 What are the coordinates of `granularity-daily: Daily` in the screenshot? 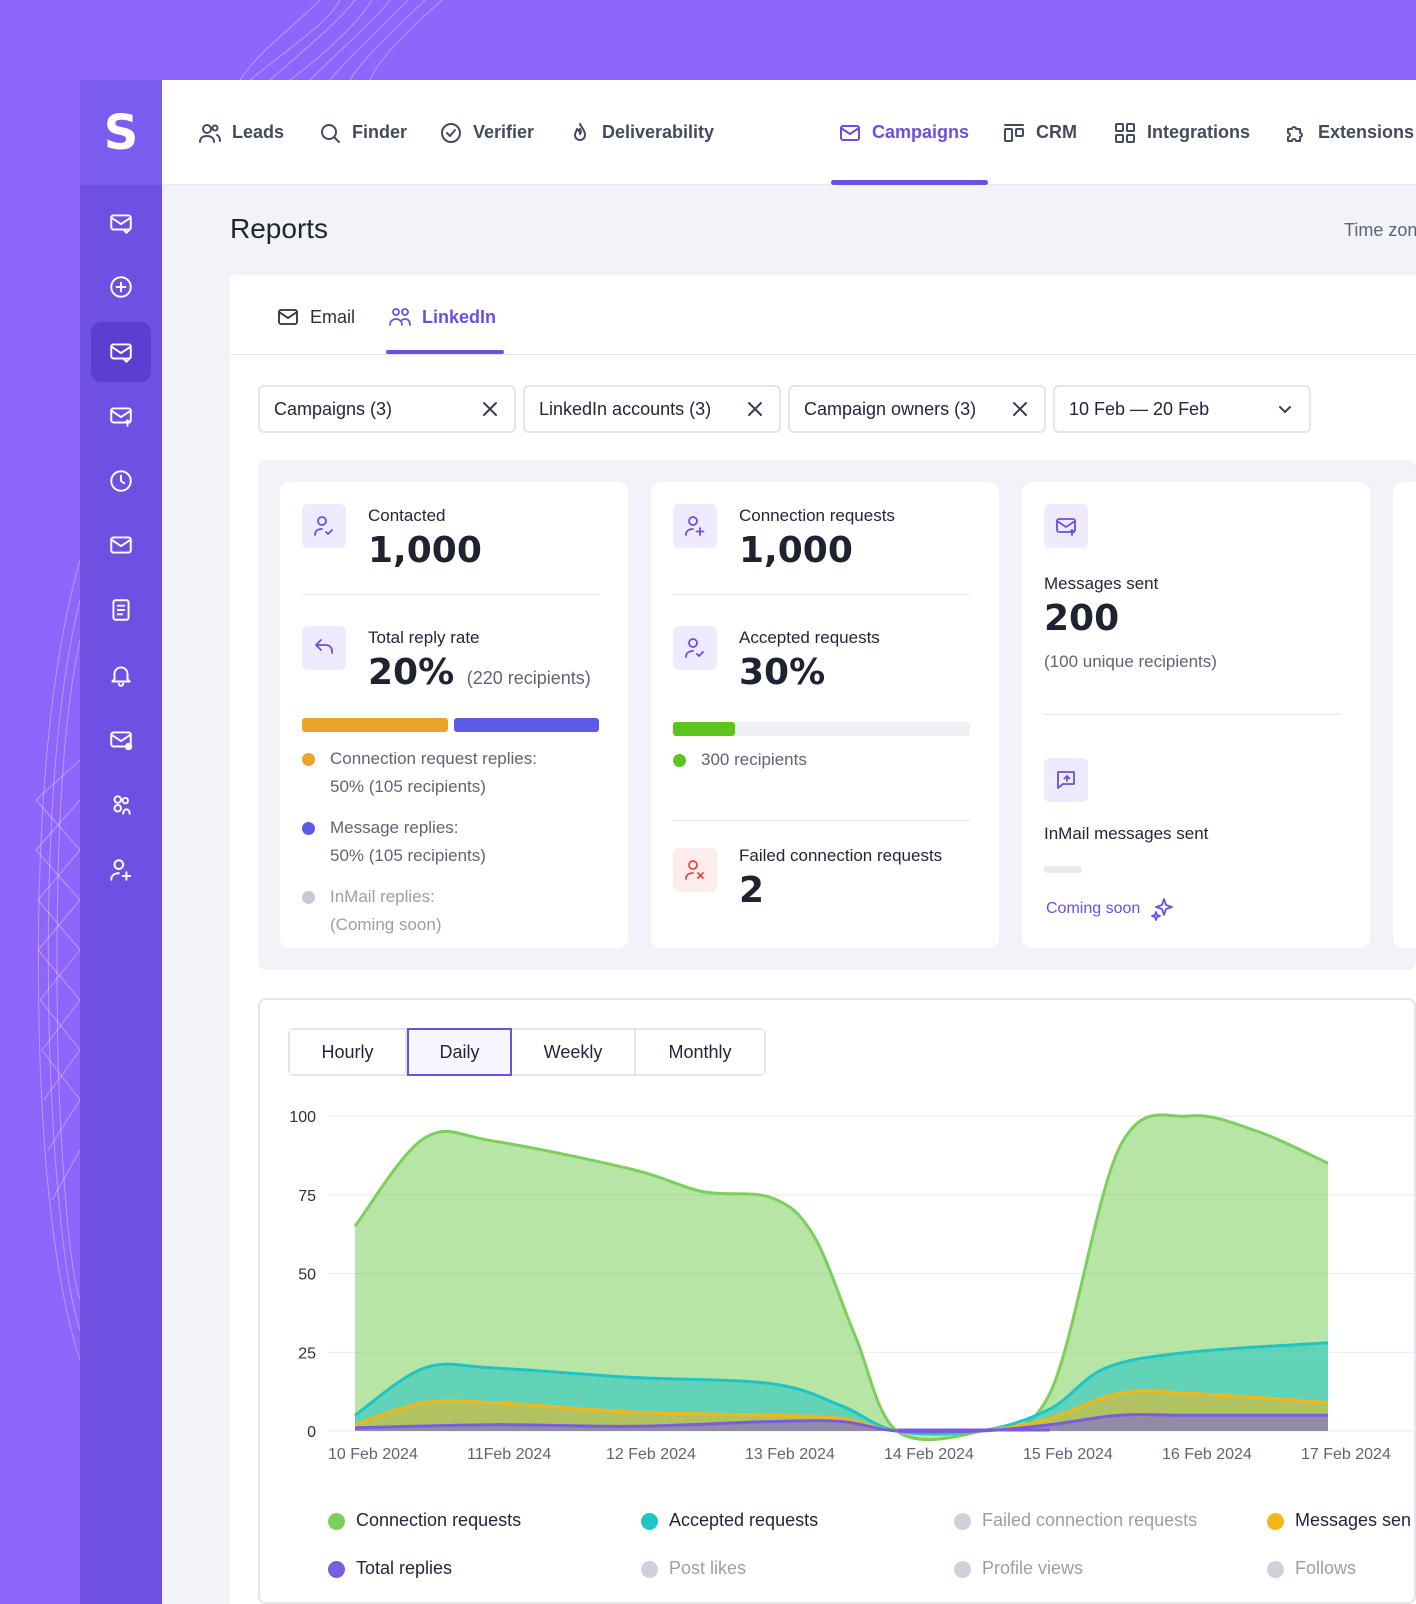 It's located at (459, 1052).